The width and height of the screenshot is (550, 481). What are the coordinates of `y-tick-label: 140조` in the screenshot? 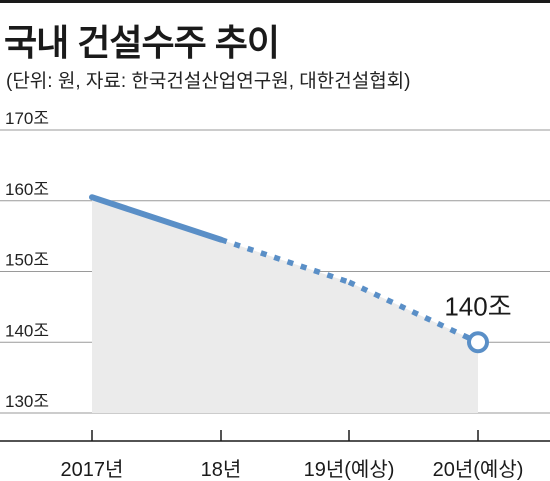 It's located at (27, 330).